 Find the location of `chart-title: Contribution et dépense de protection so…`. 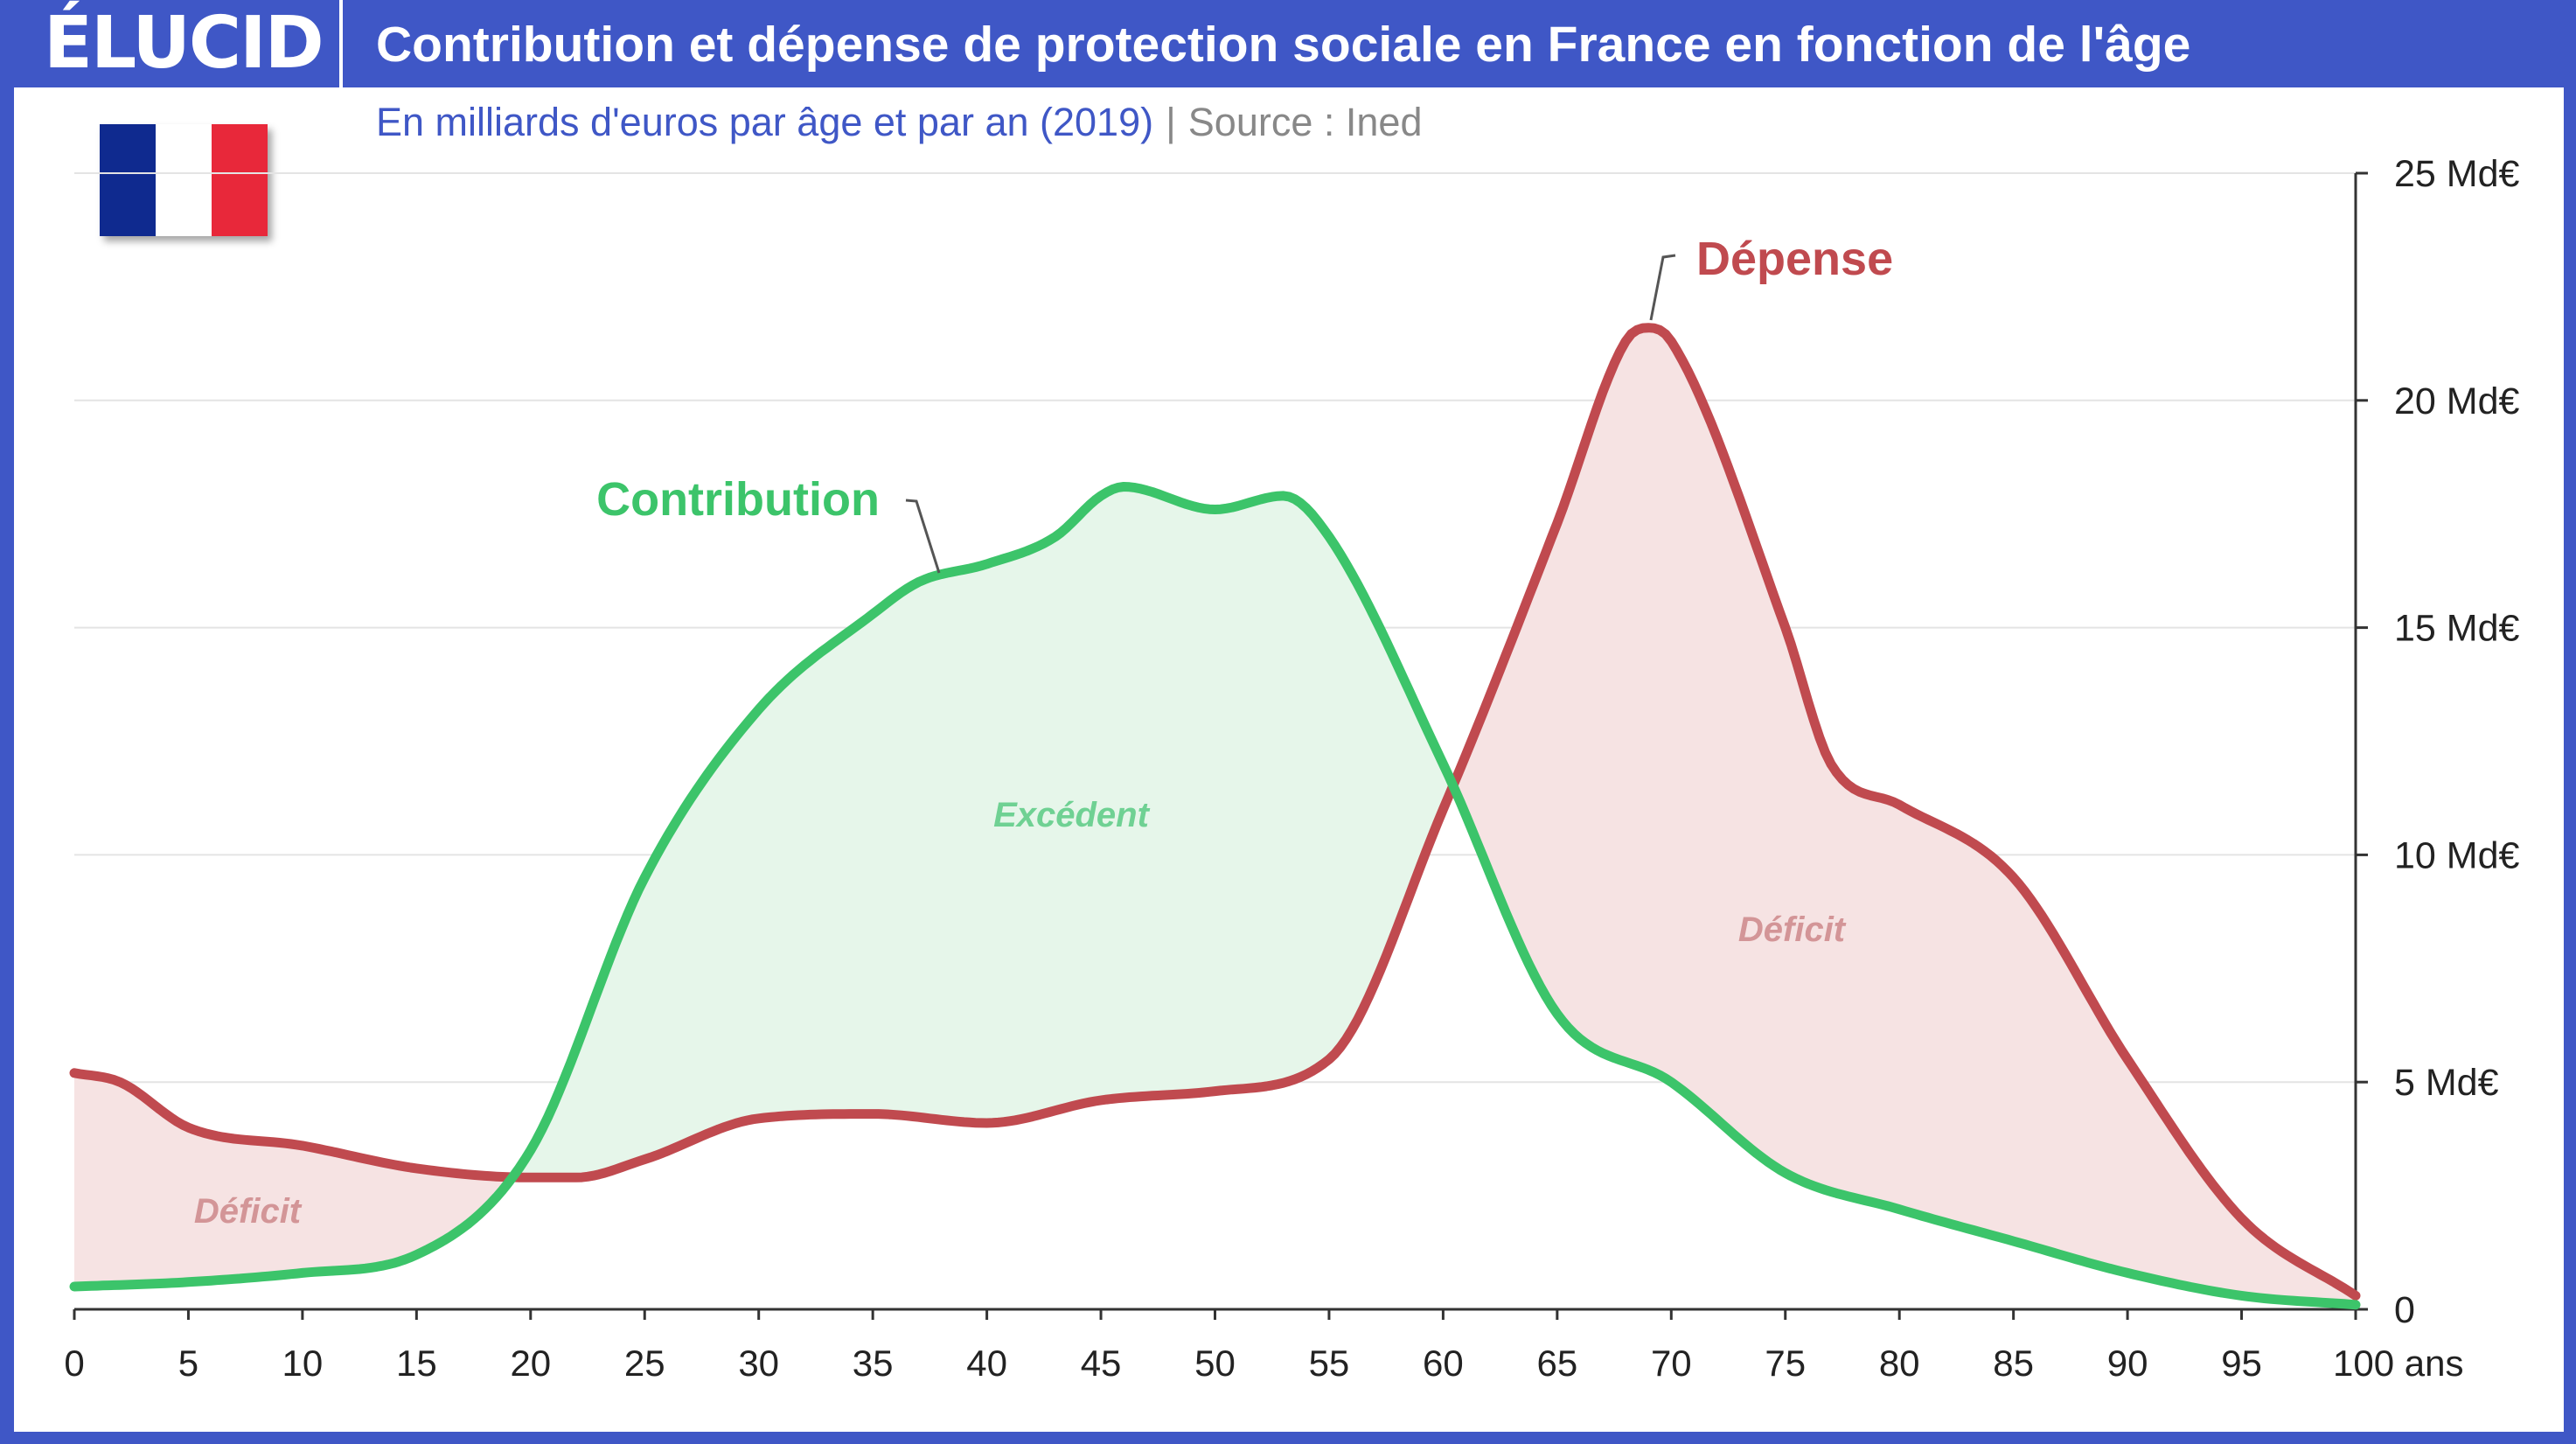

chart-title: Contribution et dépense de protection so… is located at coordinates (1283, 45).